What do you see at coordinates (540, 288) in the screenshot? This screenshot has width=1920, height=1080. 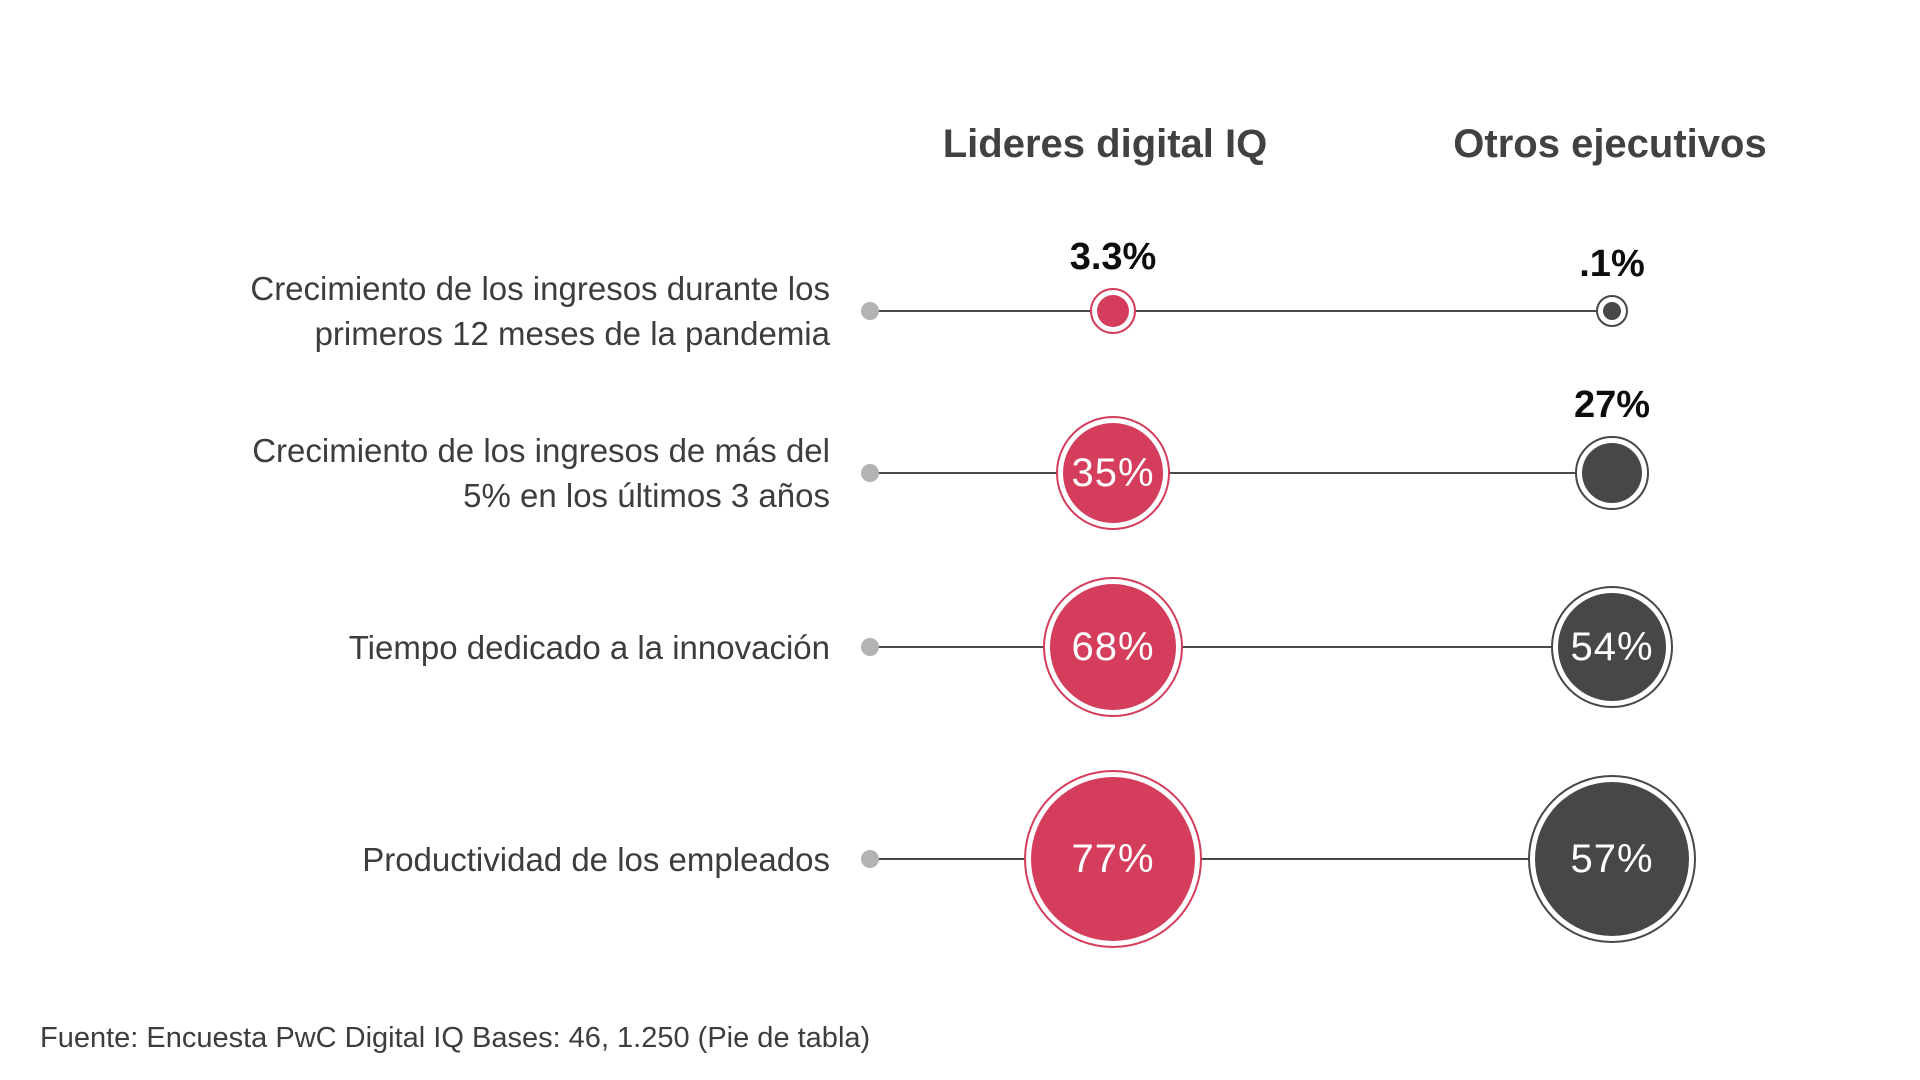 I see `category-label-line: Crecimiento de los ingresos durante los` at bounding box center [540, 288].